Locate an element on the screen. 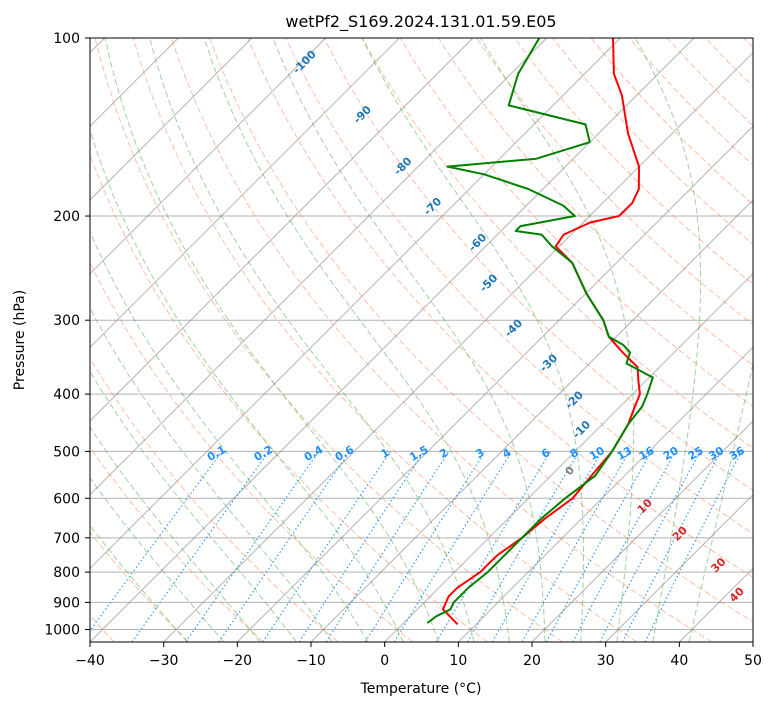 This screenshot has width=775, height=708. chart-title: wetPf2_S169.2024.131.01.59.E05 is located at coordinates (420, 22).